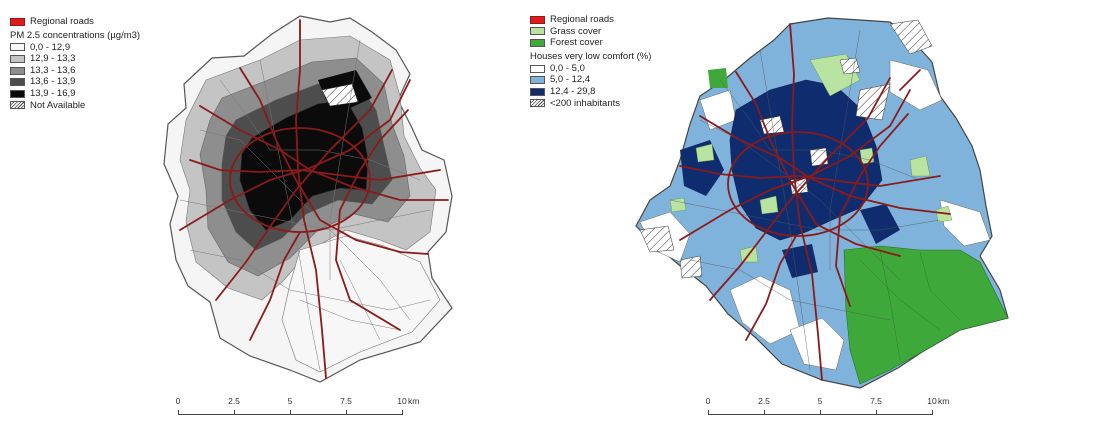 This screenshot has width=1117, height=421. What do you see at coordinates (926, 315) in the screenshot?
I see `forest-area` at bounding box center [926, 315].